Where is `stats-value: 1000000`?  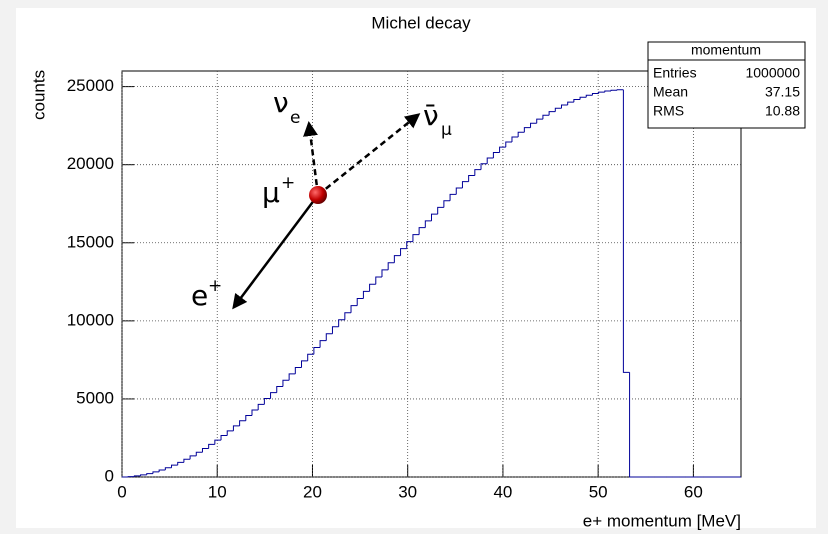
stats-value: 1000000 is located at coordinates (772, 73).